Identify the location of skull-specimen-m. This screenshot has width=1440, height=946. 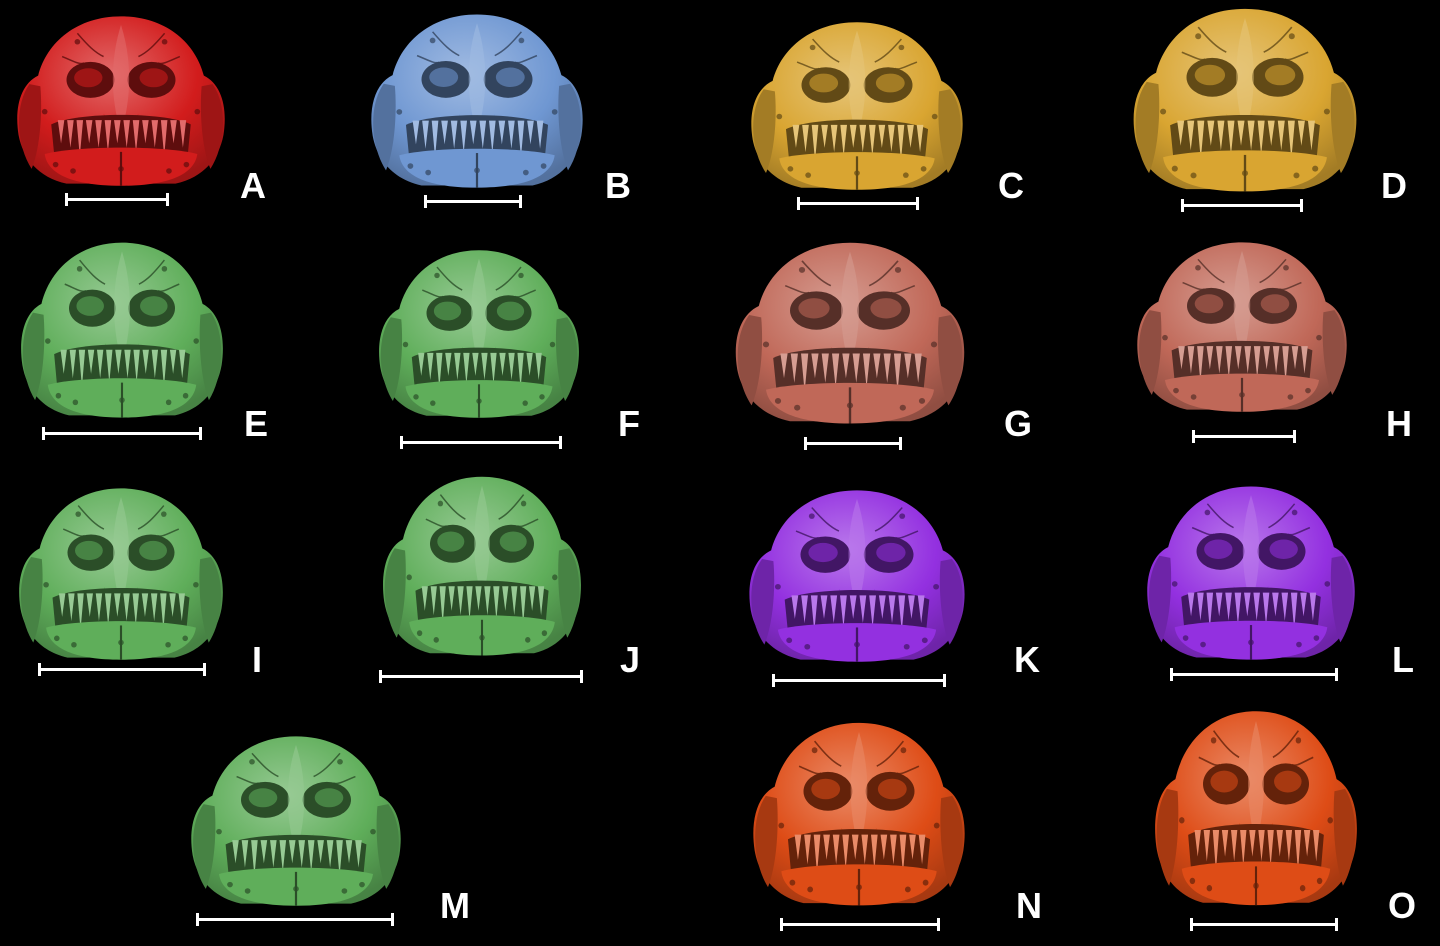
(296, 820).